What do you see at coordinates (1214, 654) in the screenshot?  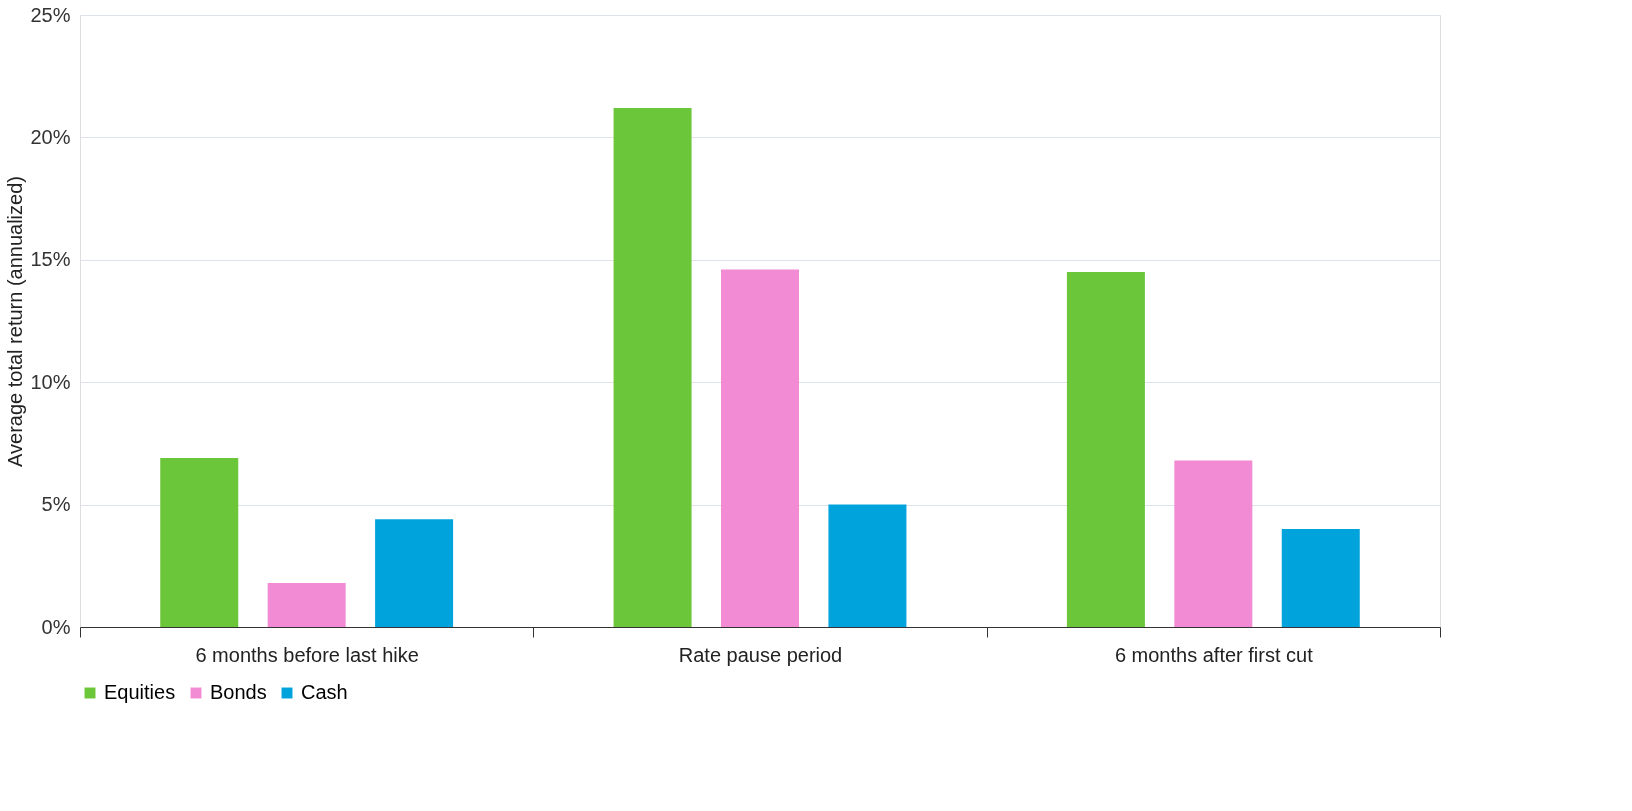 I see `x-tick-label: 6 months after first cut` at bounding box center [1214, 654].